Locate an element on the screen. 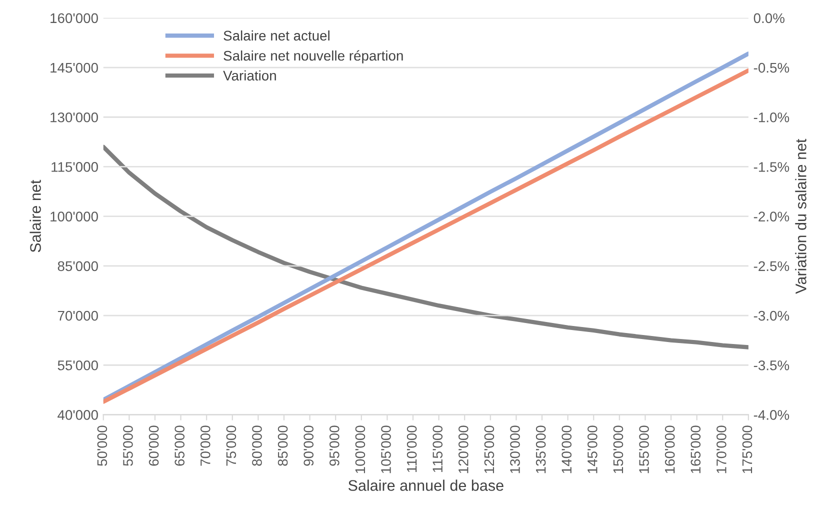 The image size is (827, 512). y-tick-label: 70'000 is located at coordinates (78, 315).